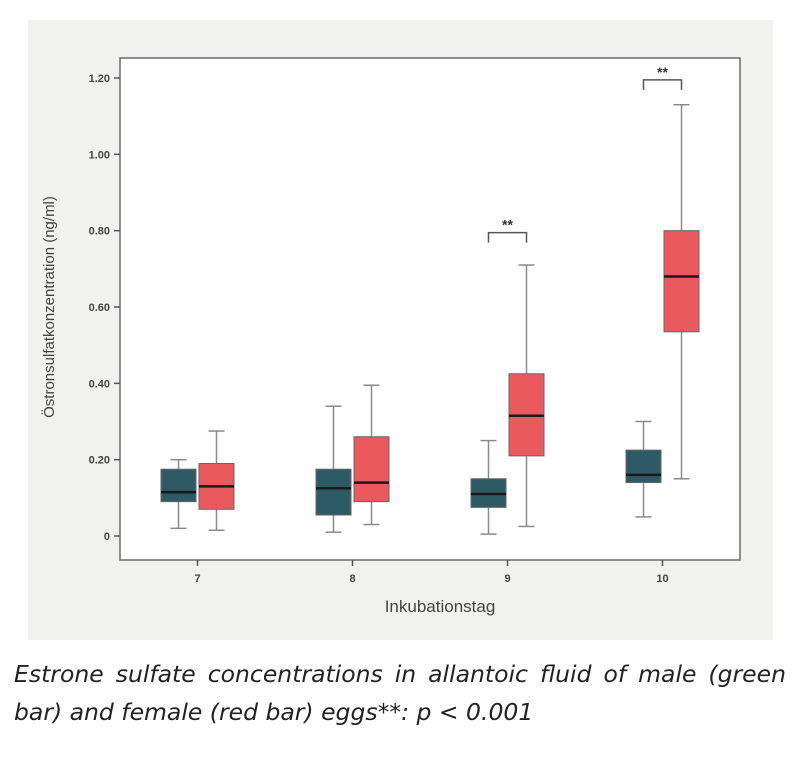  What do you see at coordinates (507, 579) in the screenshot?
I see `x-tick-label: 9` at bounding box center [507, 579].